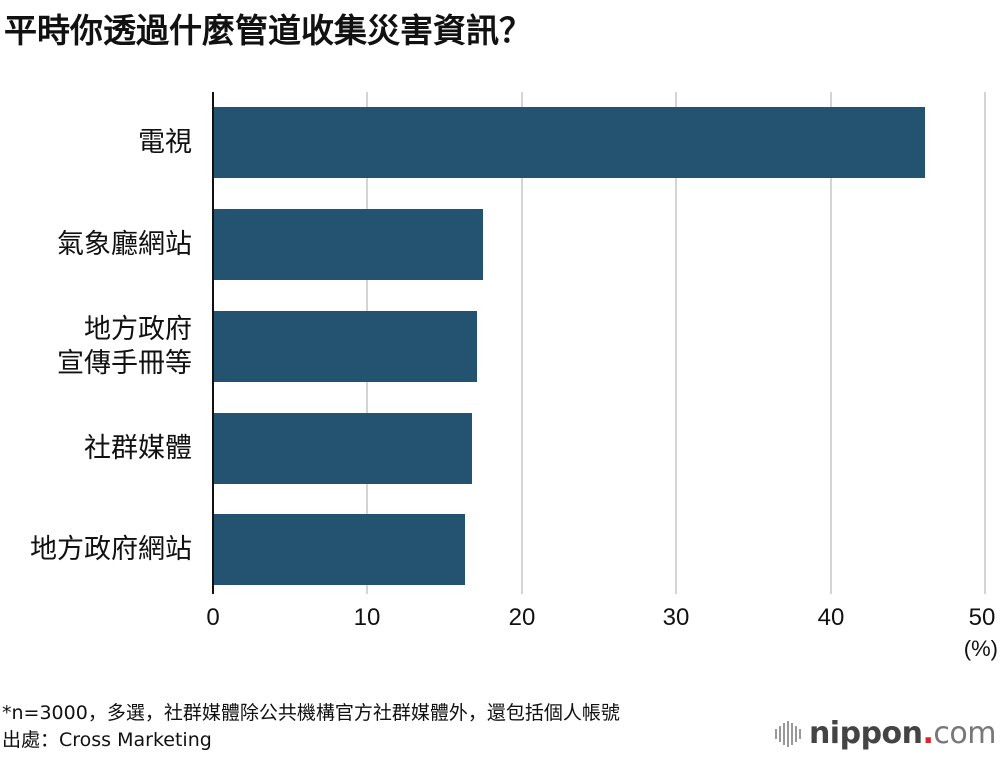  I want to click on x-axis-unit: (%), so click(980, 648).